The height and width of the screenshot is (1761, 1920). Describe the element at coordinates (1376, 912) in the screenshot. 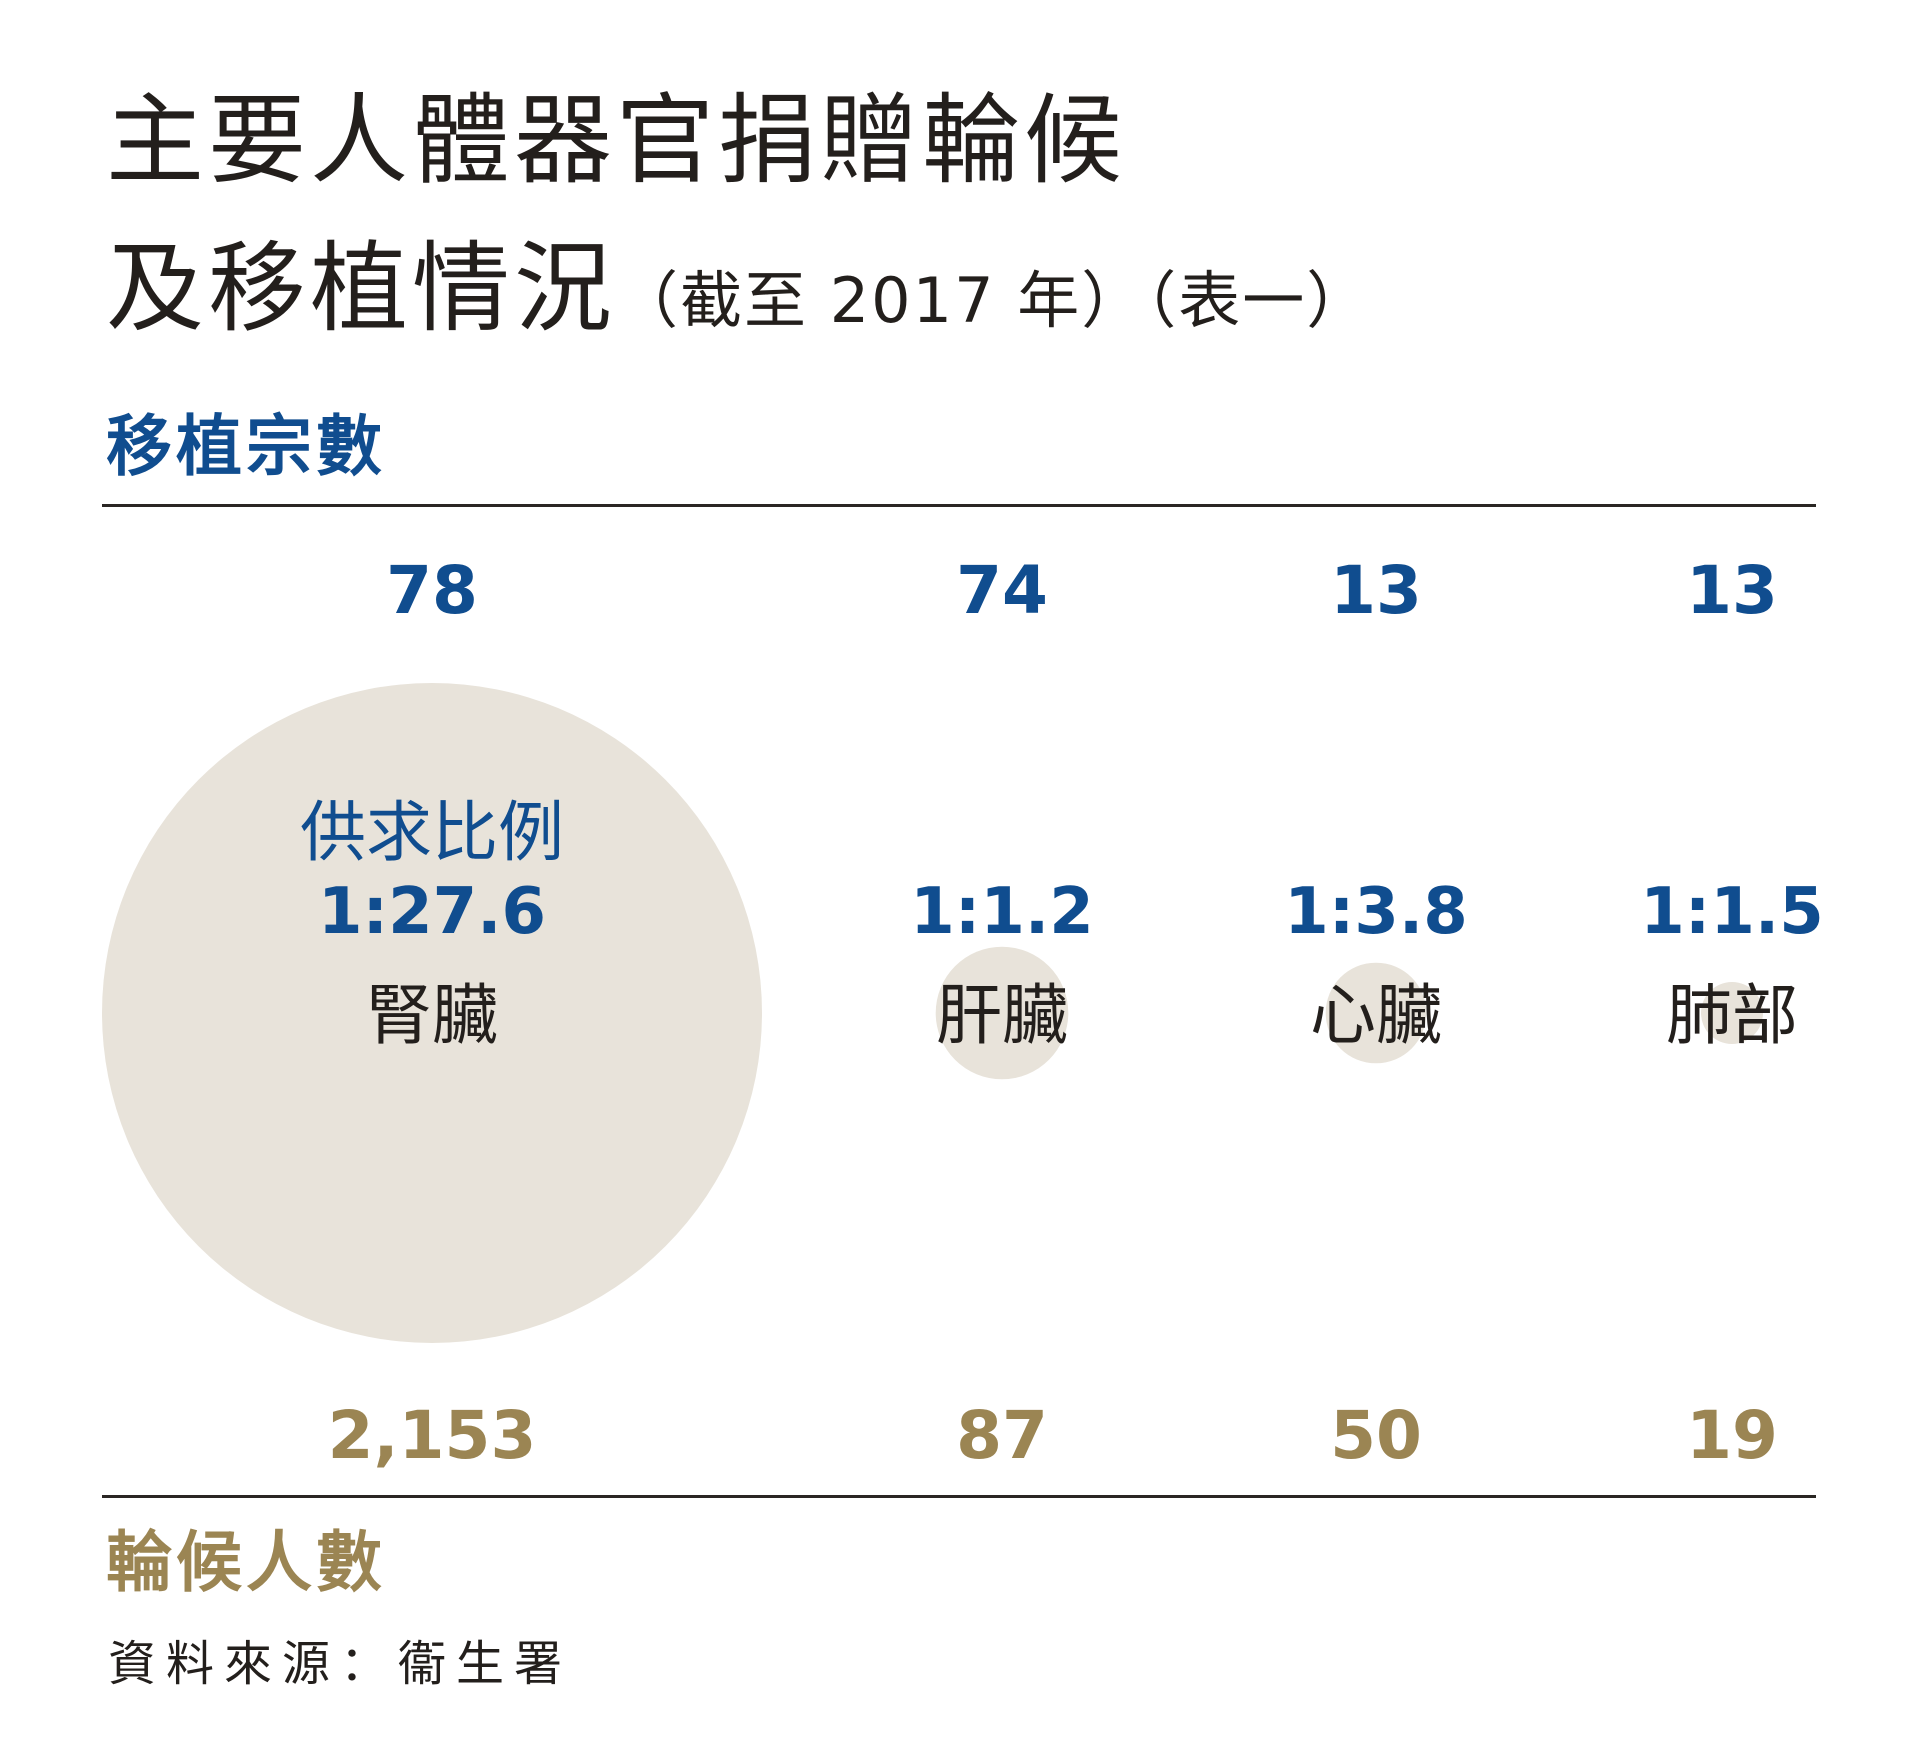

I see `ratio-label-3: 1:3.8` at that location.